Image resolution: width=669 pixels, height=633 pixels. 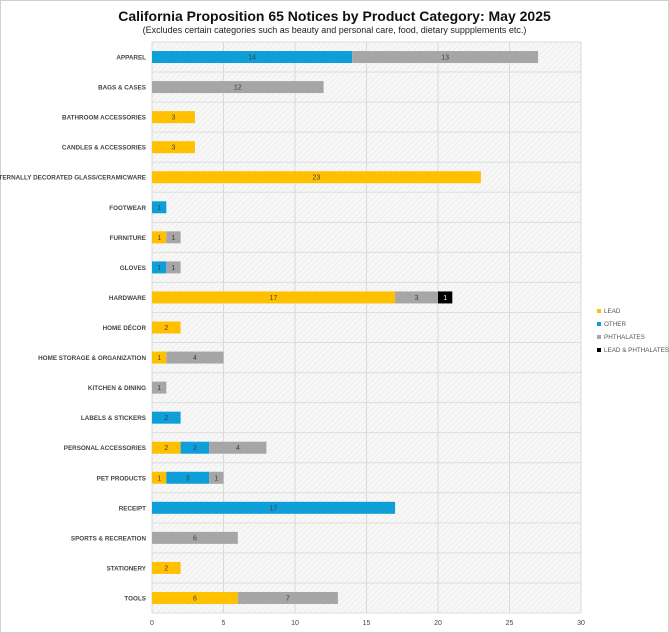 What do you see at coordinates (127, 298) in the screenshot?
I see `category-label: HARDWARE` at bounding box center [127, 298].